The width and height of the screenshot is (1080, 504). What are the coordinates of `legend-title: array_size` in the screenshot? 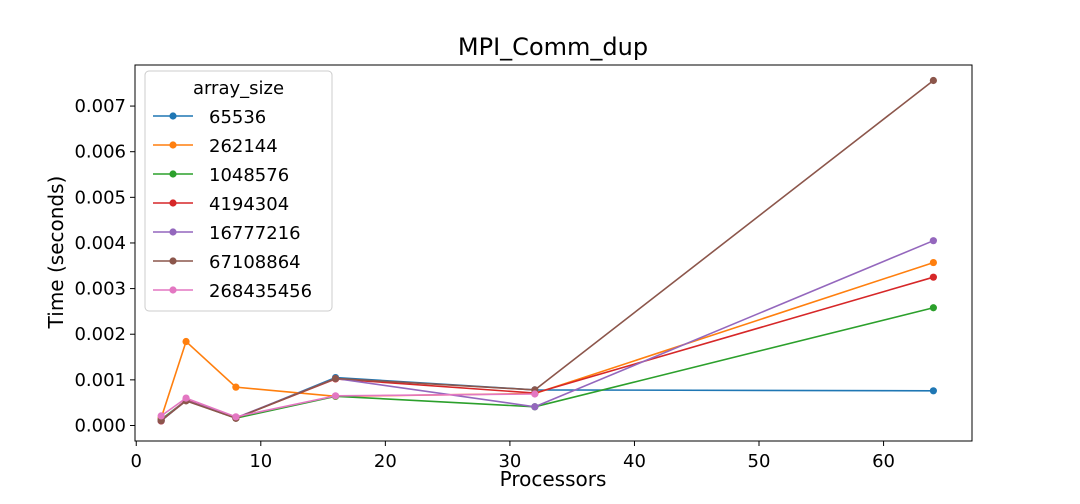 It's located at (238, 88).